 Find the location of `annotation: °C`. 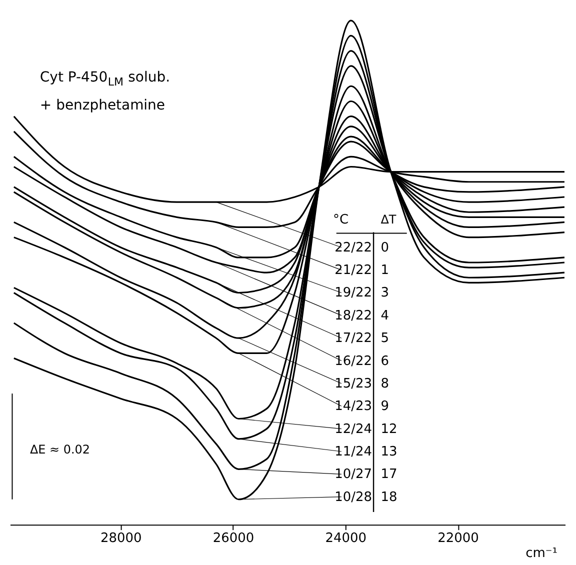

annotation: °C is located at coordinates (340, 220).